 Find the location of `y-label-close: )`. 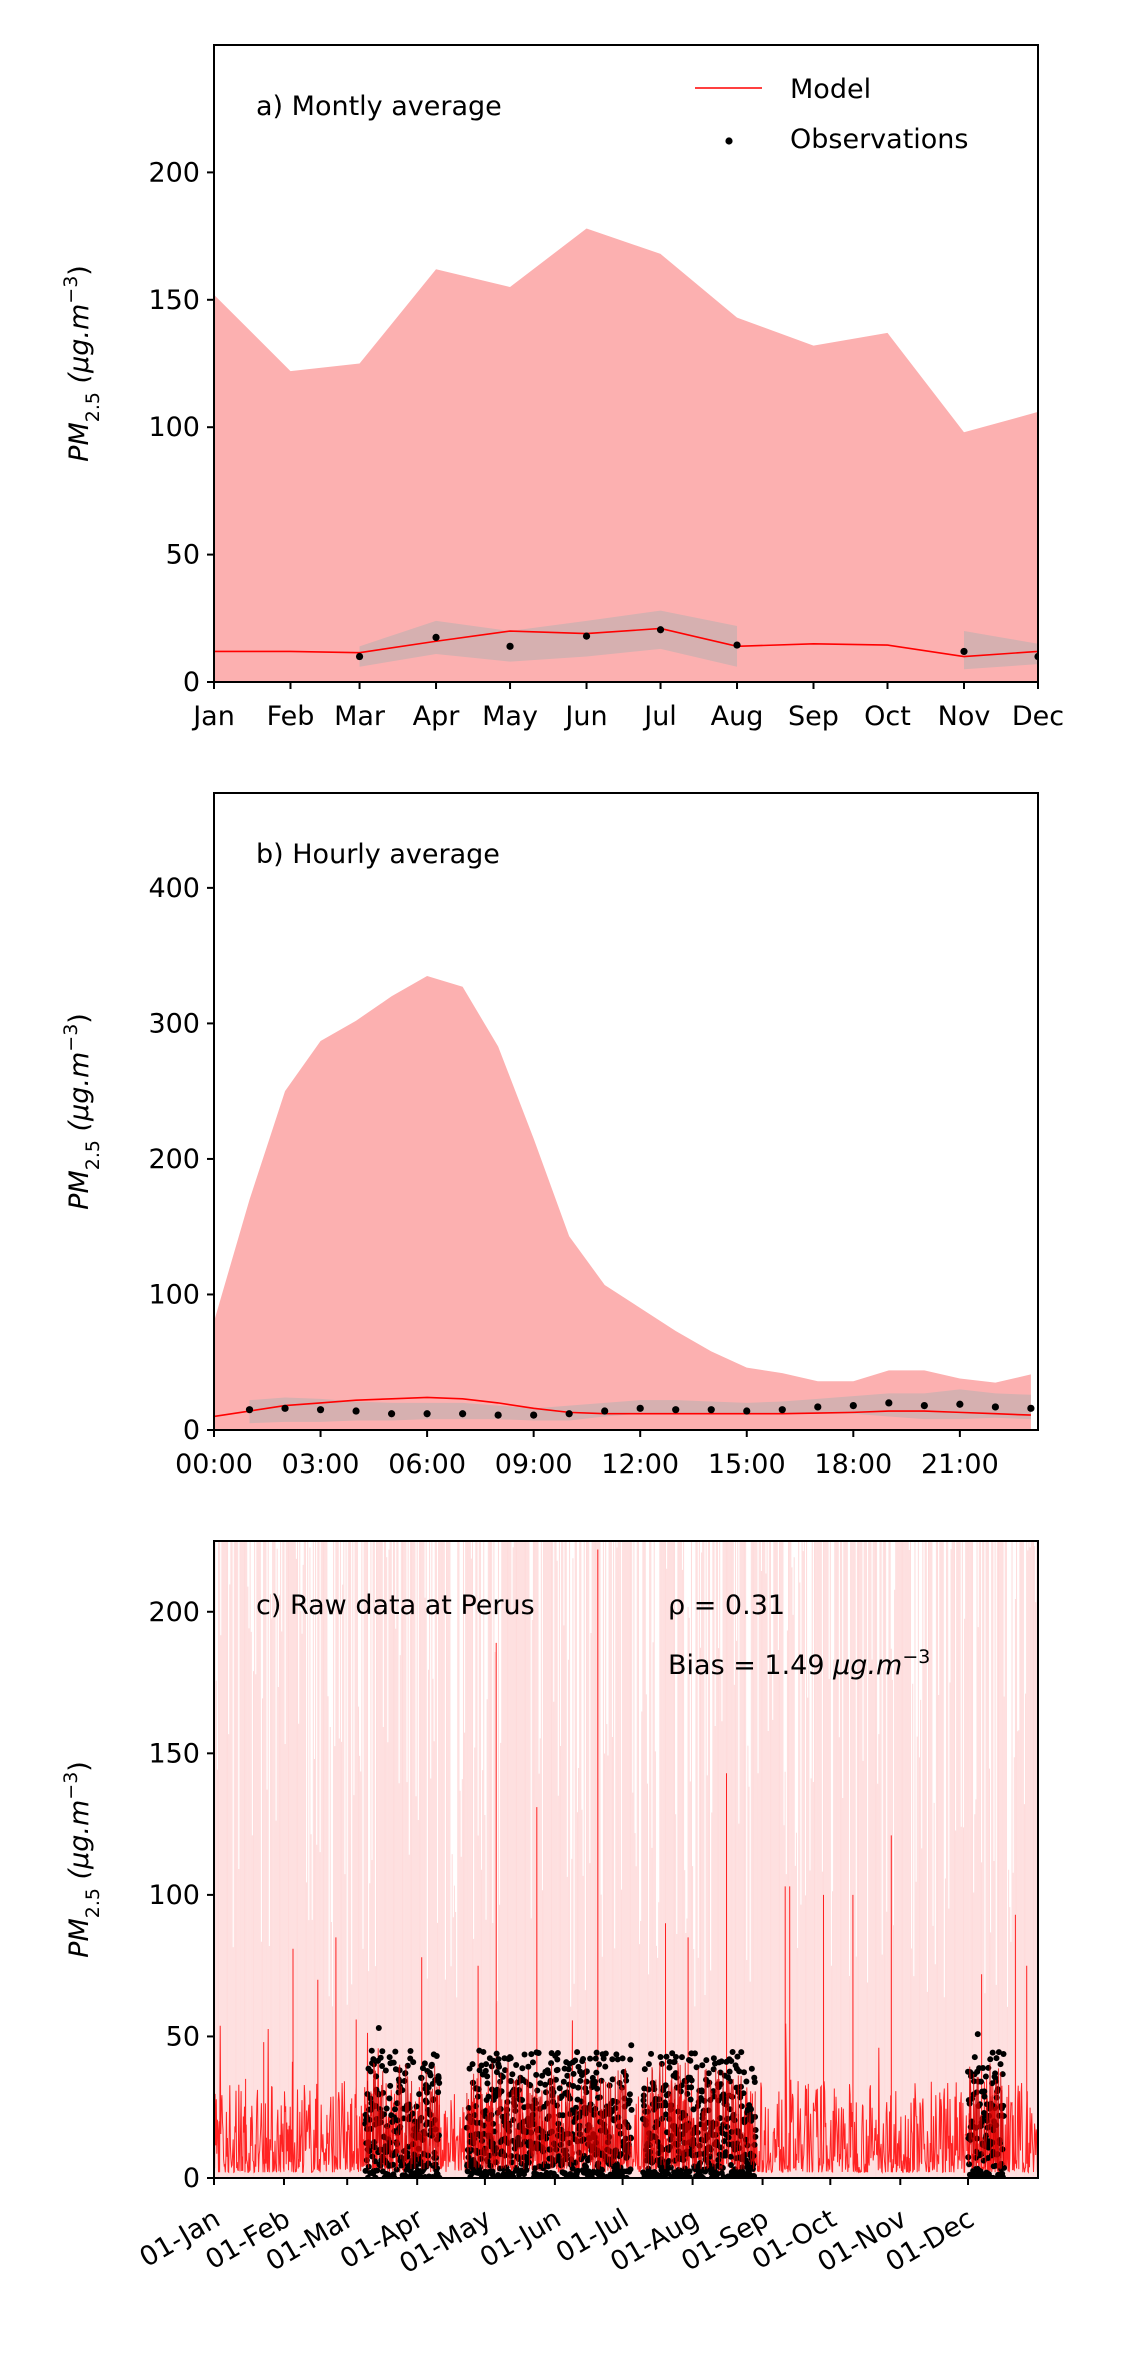

y-label-close: ) is located at coordinates (79, 1018).